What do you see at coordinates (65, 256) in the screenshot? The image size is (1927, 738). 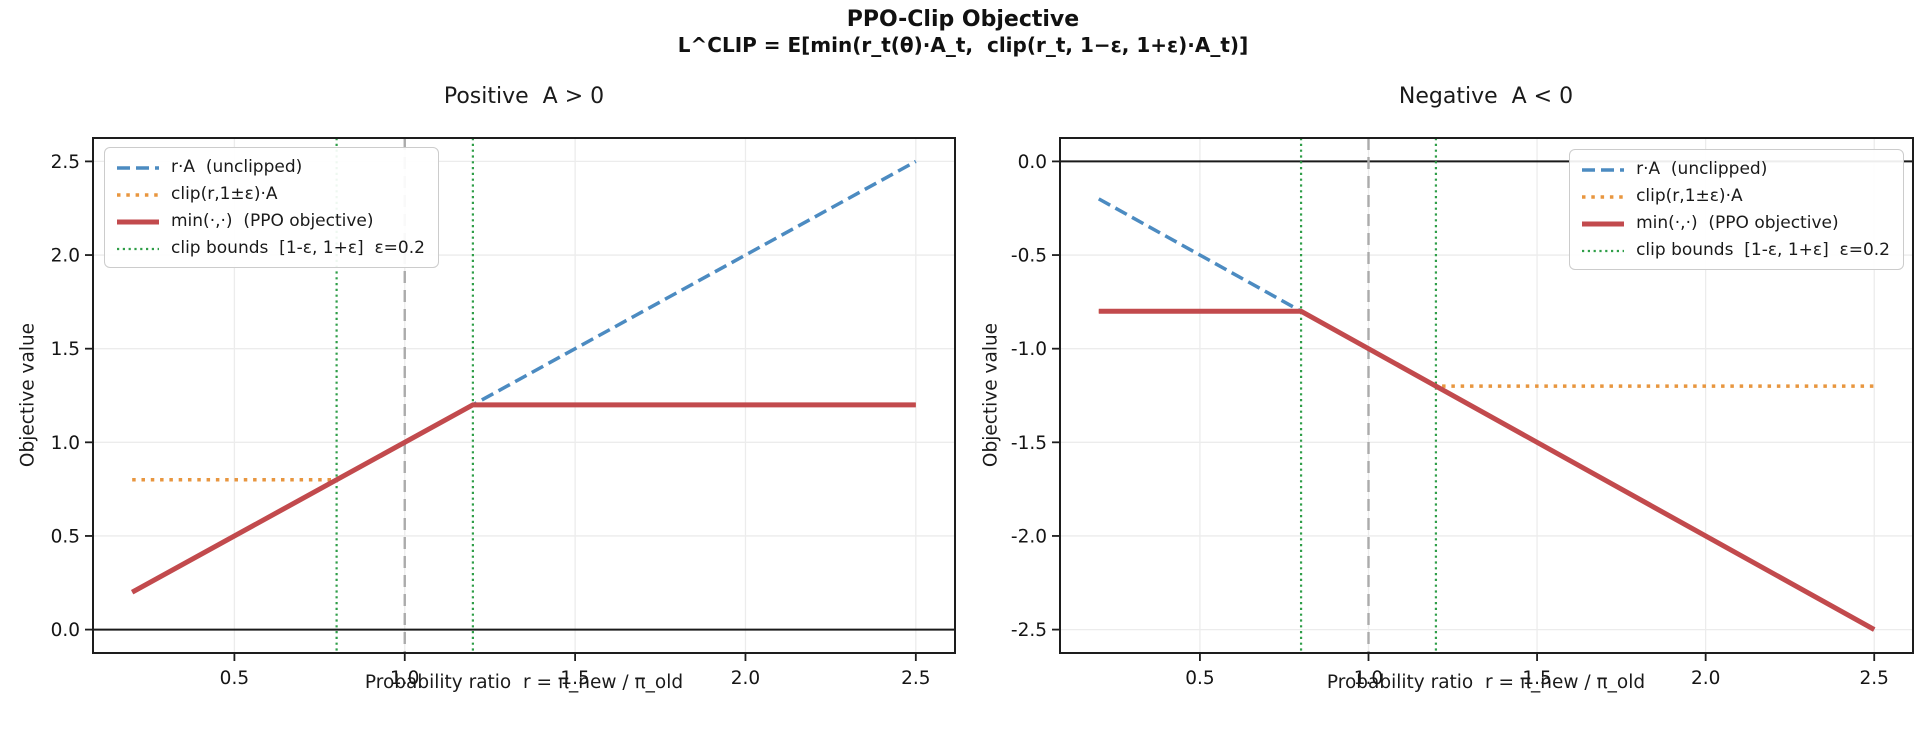 I see `y-tick-label: 2.0` at bounding box center [65, 256].